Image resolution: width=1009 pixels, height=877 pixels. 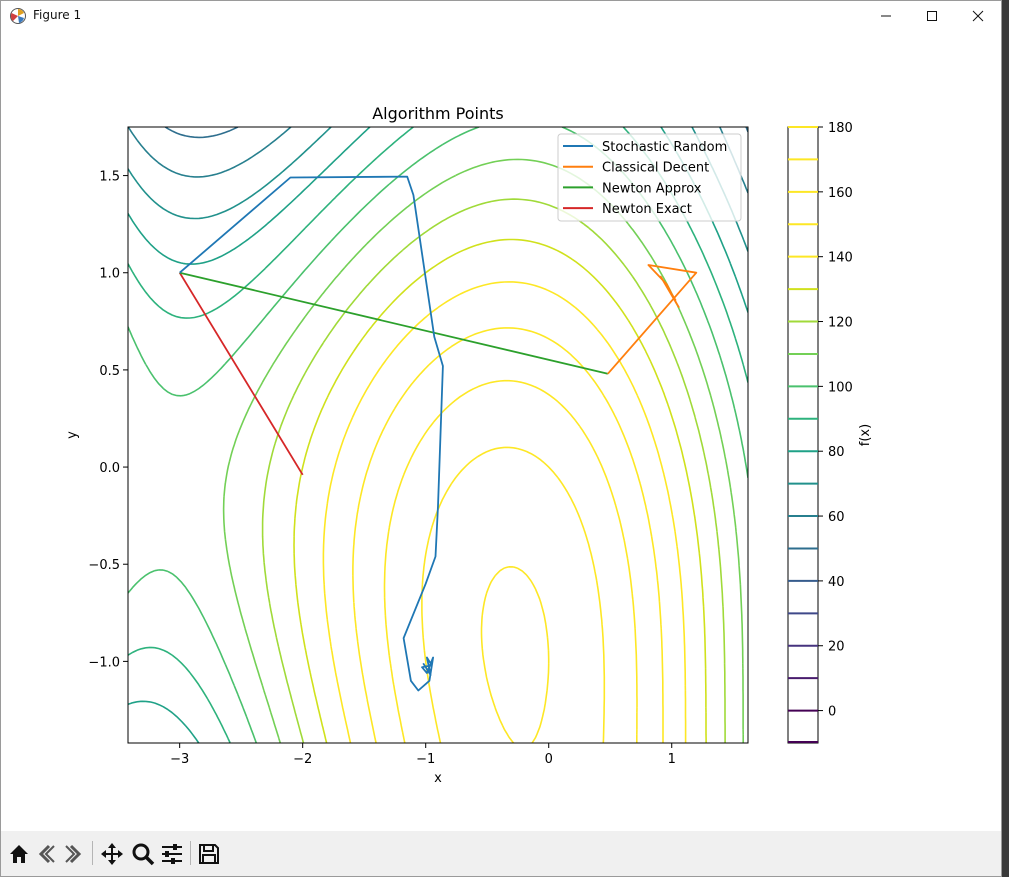 What do you see at coordinates (109, 274) in the screenshot?
I see `y-tick-label: 1.0` at bounding box center [109, 274].